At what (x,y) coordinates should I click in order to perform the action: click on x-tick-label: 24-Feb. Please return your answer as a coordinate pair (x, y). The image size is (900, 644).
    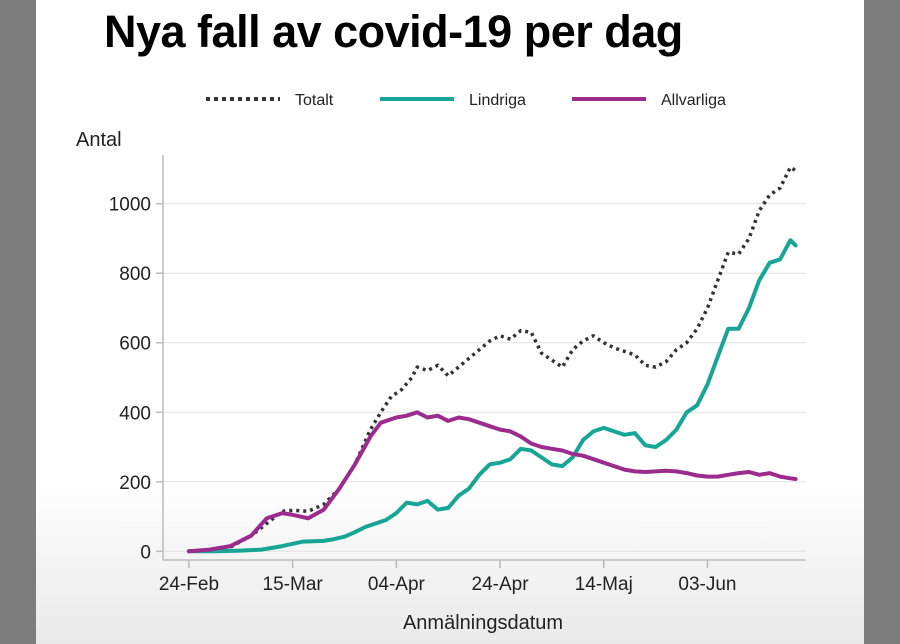
    Looking at the image, I should click on (189, 584).